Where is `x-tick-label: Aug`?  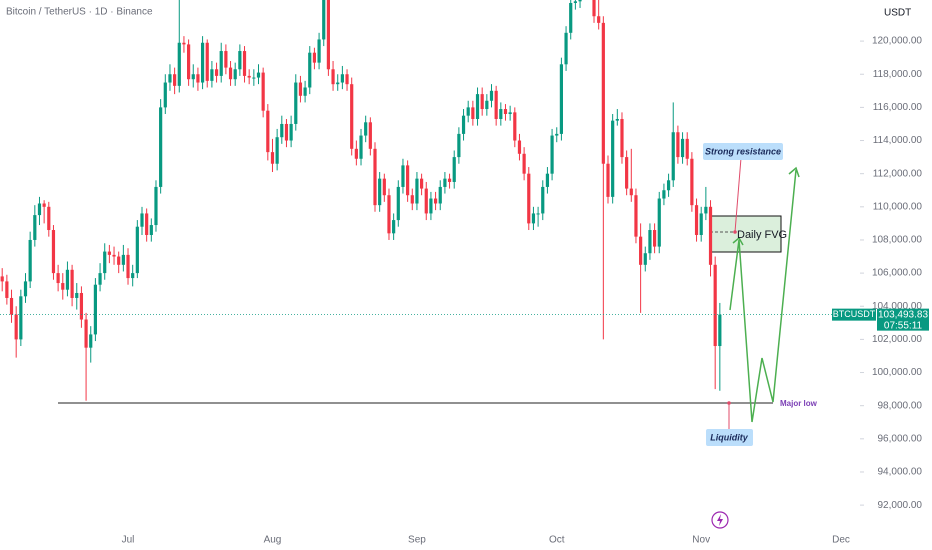
x-tick-label: Aug is located at coordinates (273, 540).